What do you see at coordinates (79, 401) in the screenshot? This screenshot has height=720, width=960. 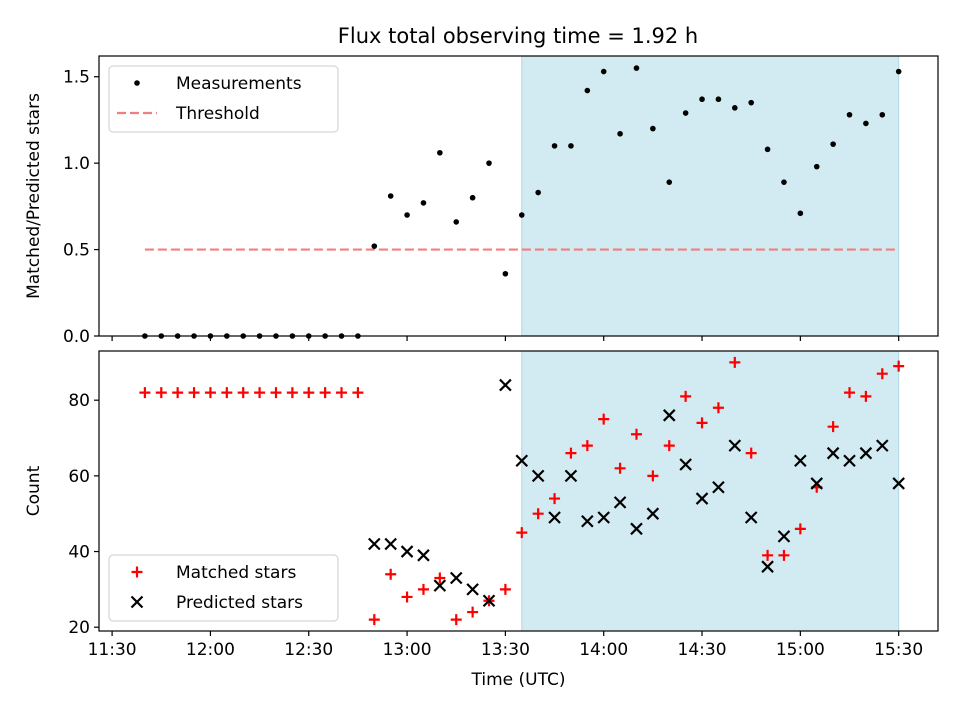 I see `y-tick-label: 80` at bounding box center [79, 401].